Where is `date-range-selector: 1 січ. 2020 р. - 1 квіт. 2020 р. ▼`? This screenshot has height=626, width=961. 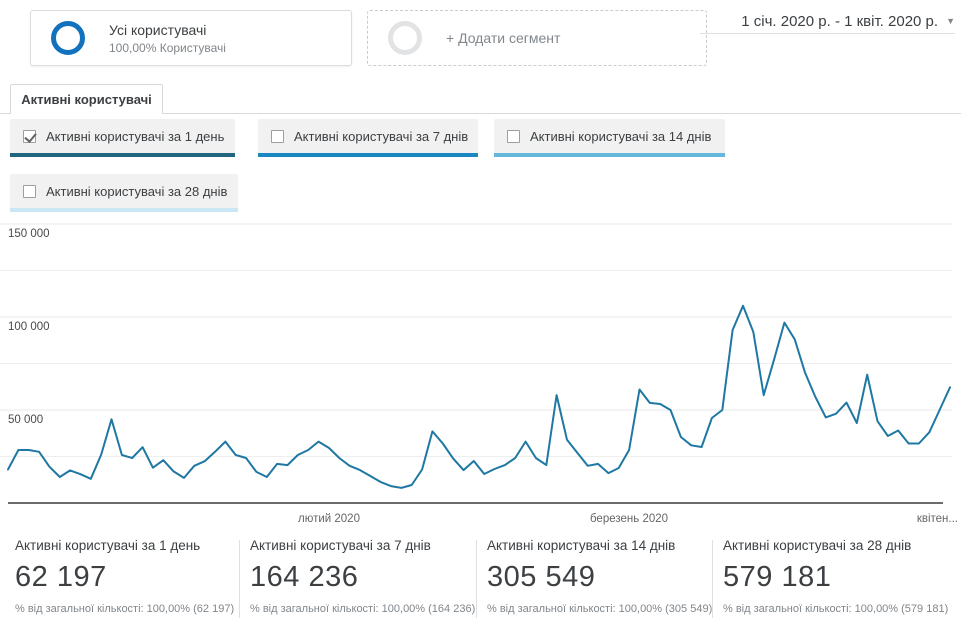 date-range-selector: 1 січ. 2020 р. - 1 квіт. 2020 р. ▼ is located at coordinates (830, 21).